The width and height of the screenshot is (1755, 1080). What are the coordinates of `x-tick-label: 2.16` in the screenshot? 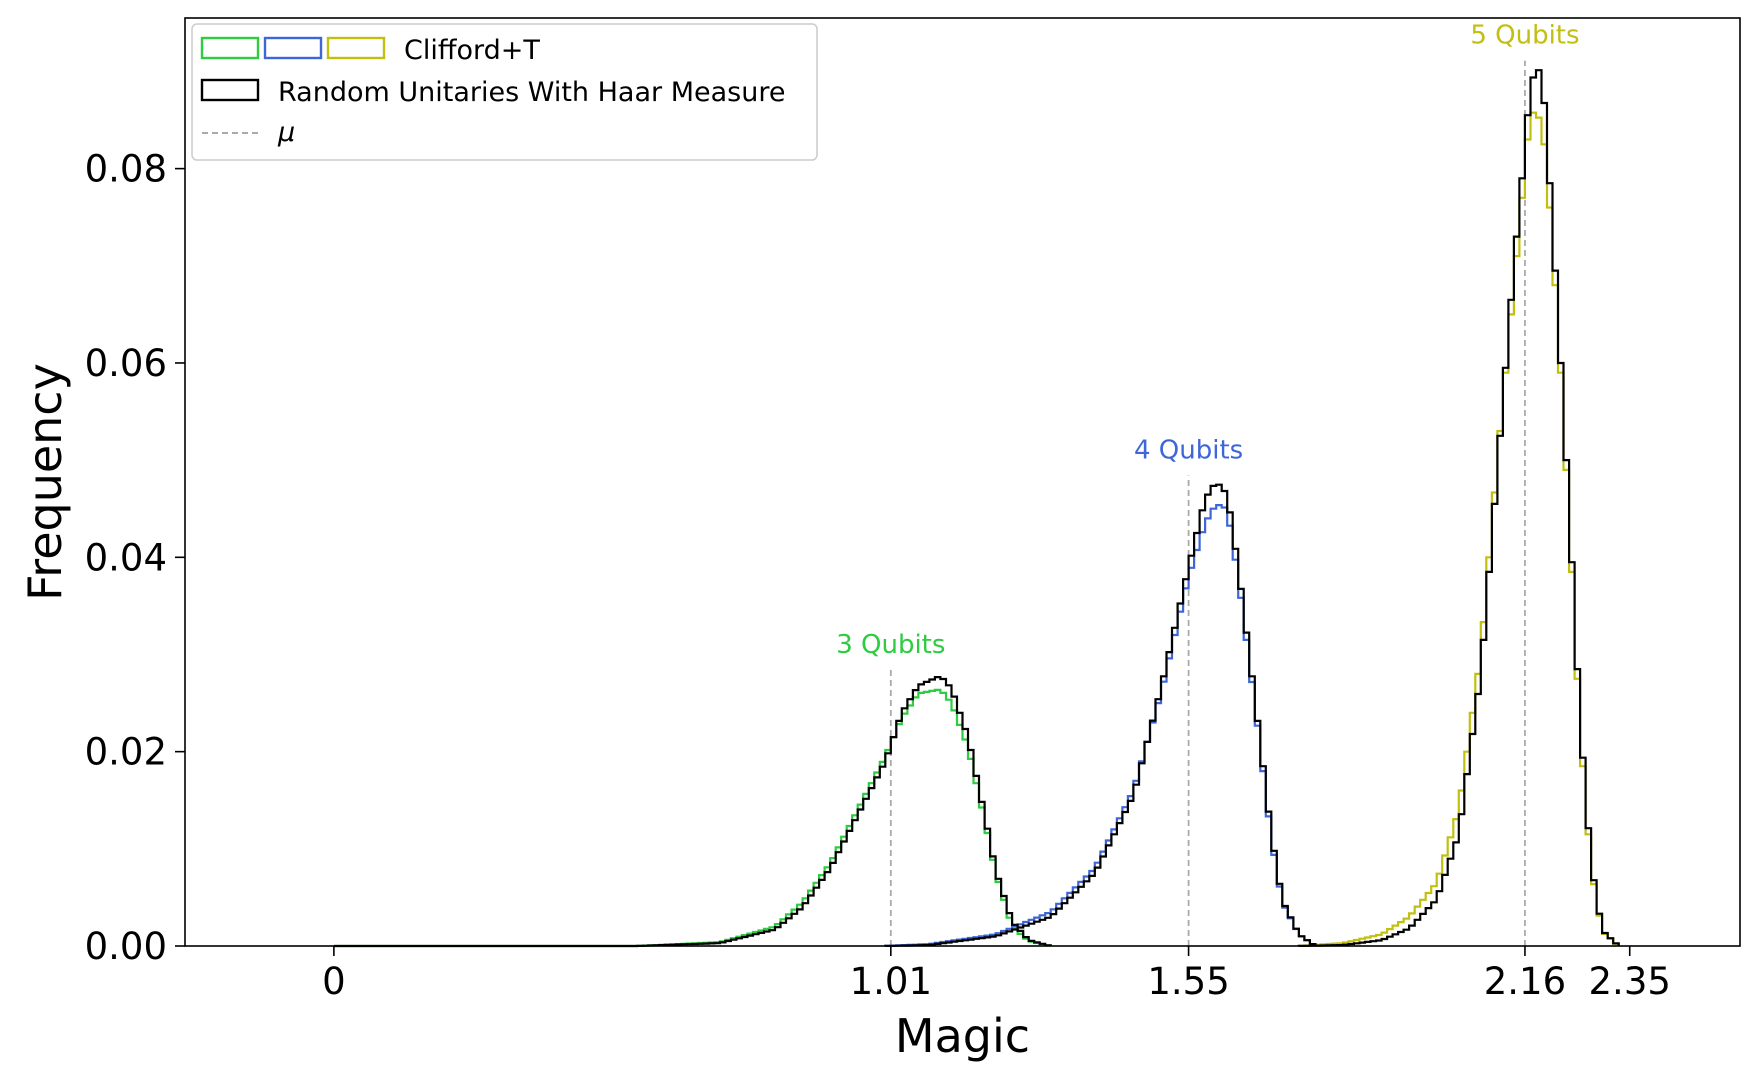 It's located at (1525, 981).